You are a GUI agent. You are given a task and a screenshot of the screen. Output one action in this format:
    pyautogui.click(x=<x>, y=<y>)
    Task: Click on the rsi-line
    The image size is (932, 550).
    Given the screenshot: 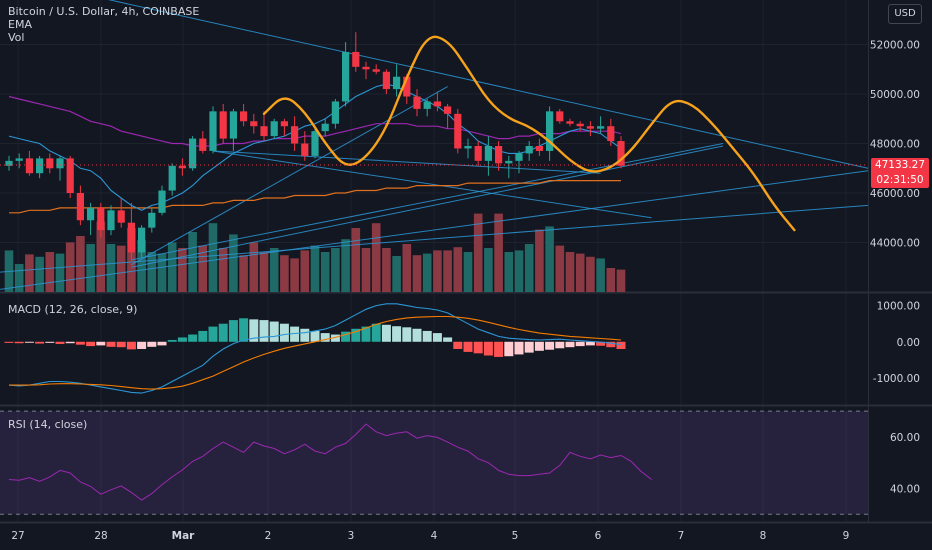 What is the action you would take?
    pyautogui.click(x=330, y=462)
    